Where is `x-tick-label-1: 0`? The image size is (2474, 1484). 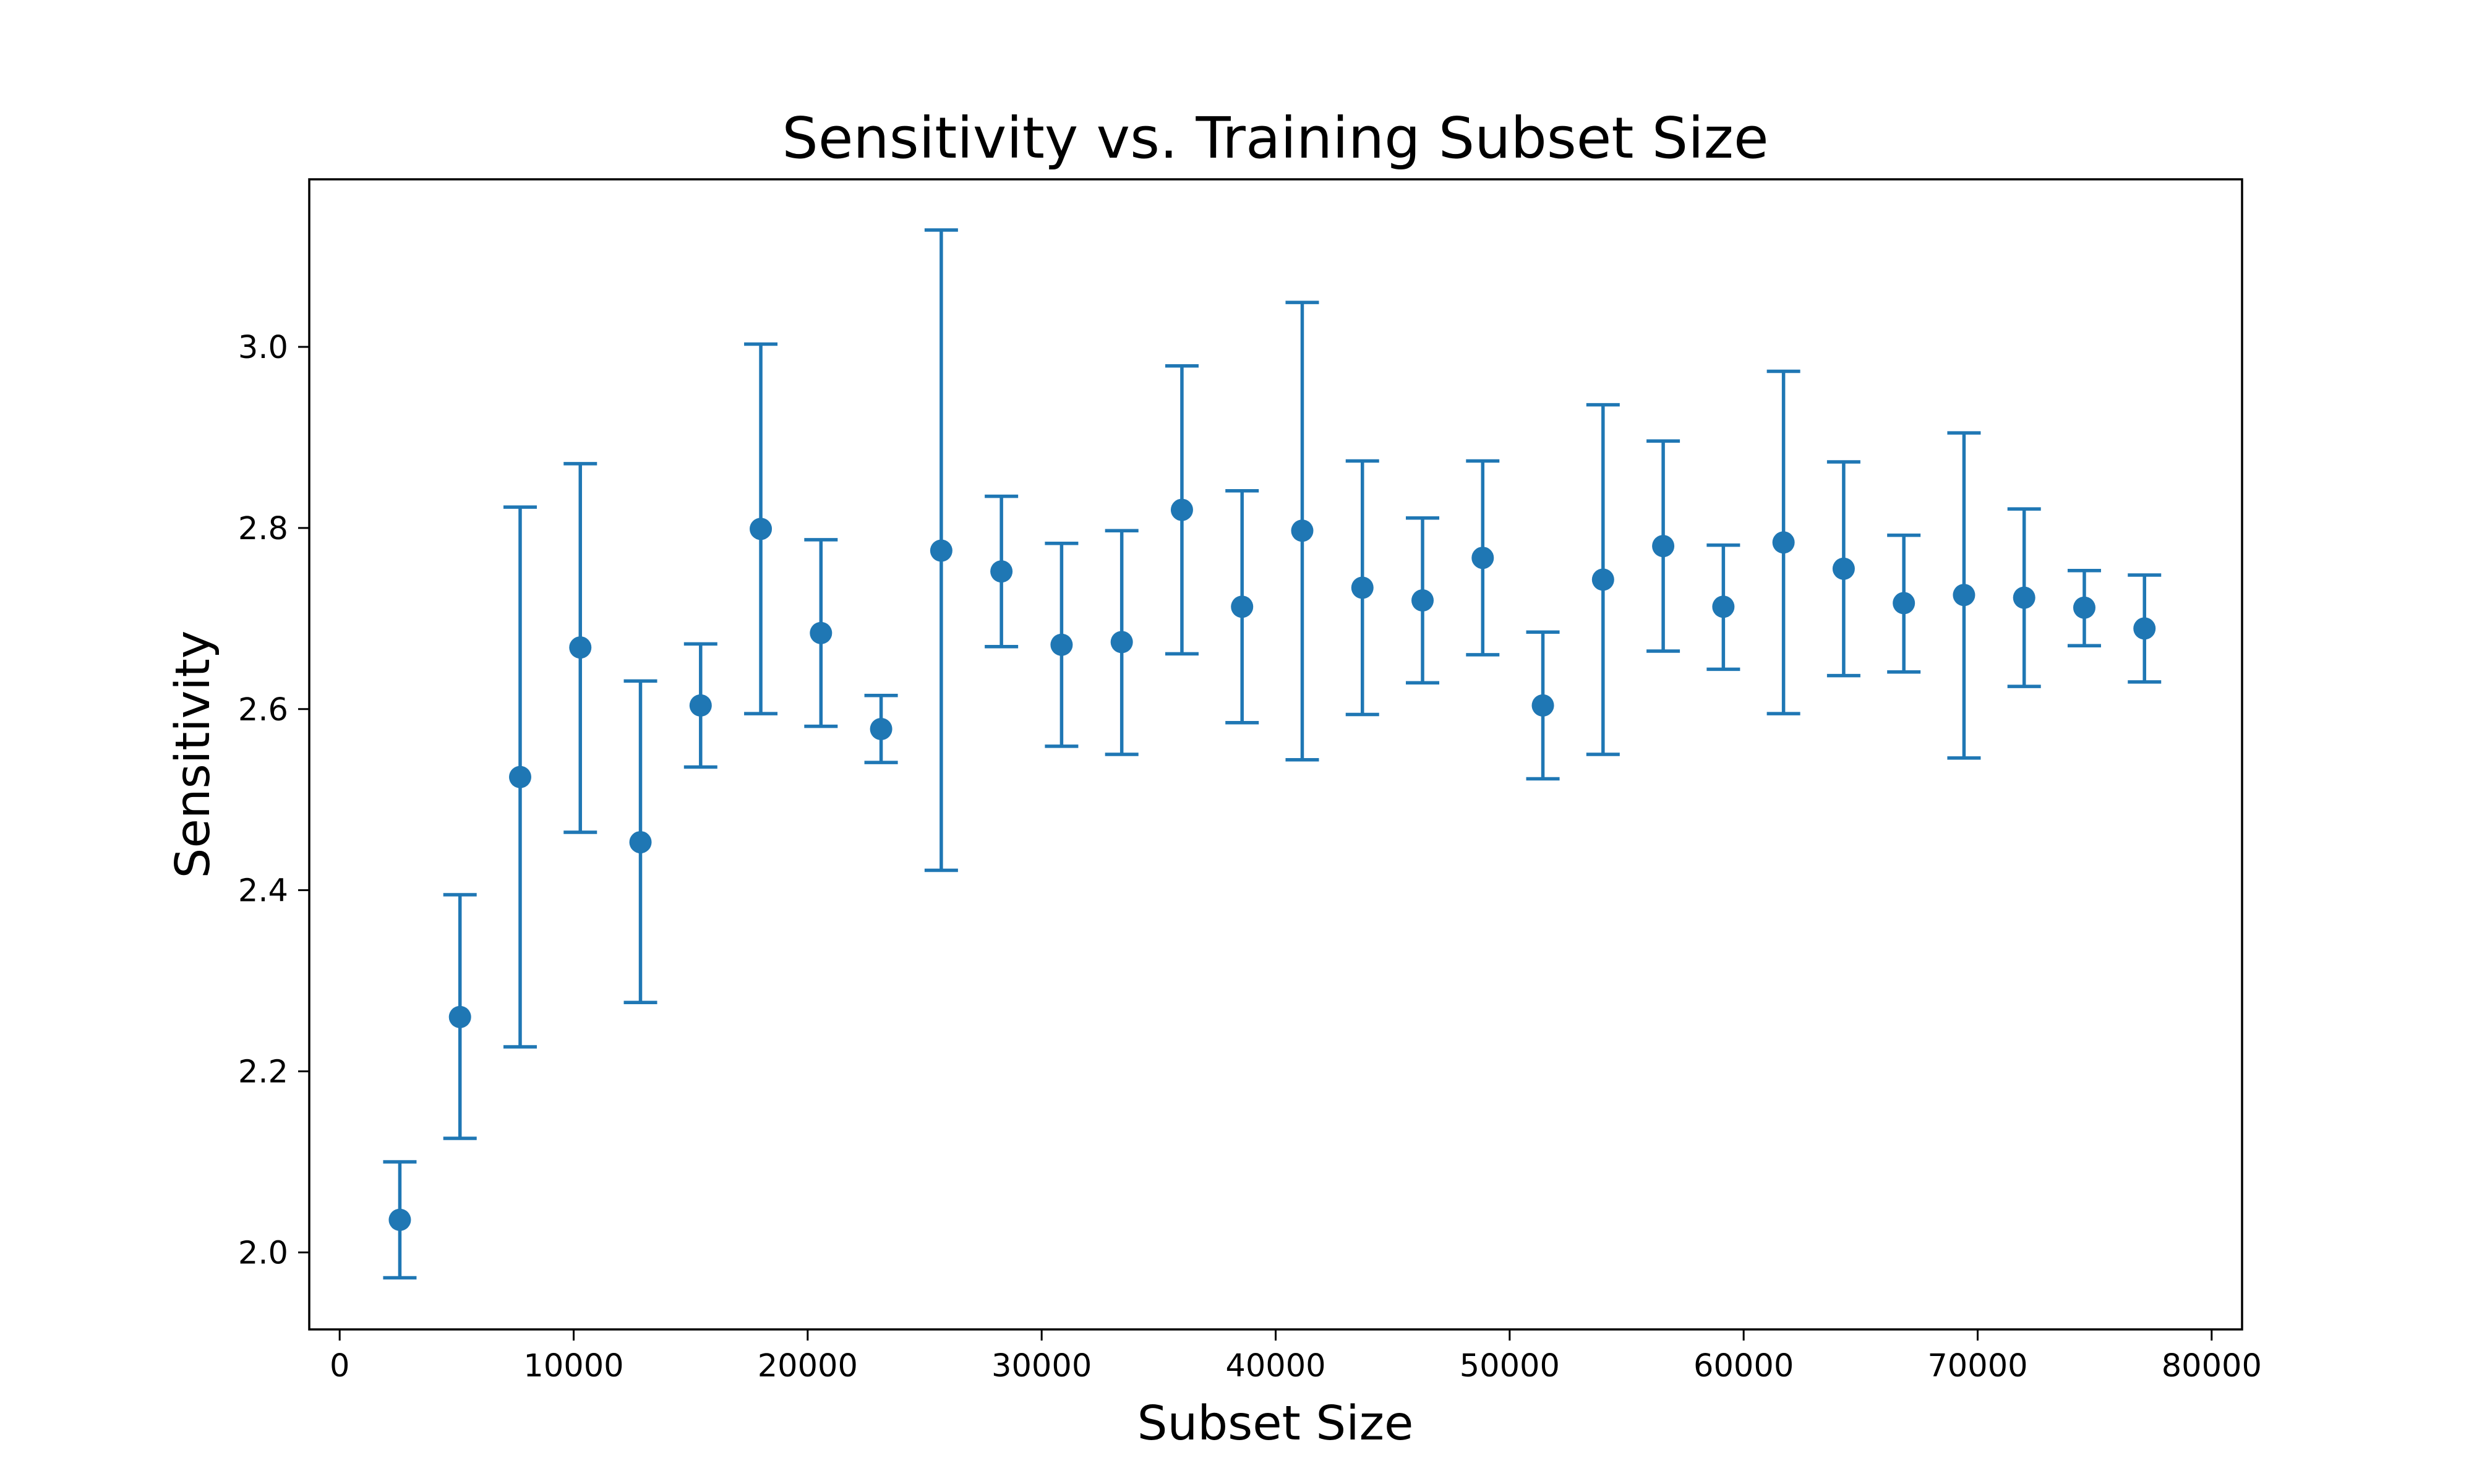
x-tick-label-1: 0 is located at coordinates (340, 1366).